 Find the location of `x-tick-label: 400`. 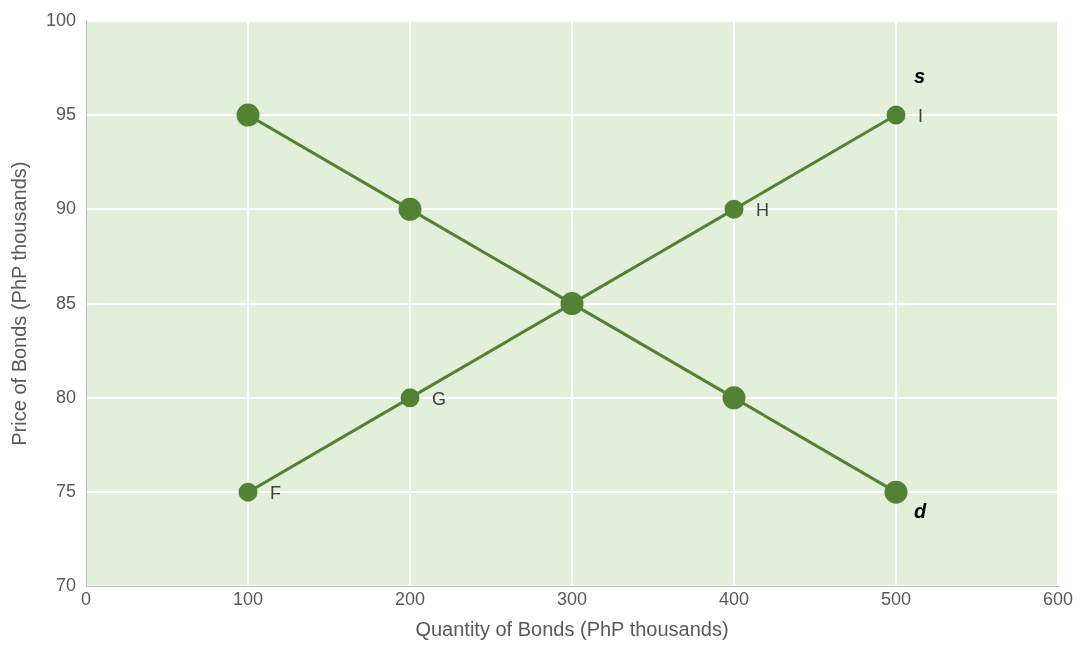

x-tick-label: 400 is located at coordinates (734, 599).